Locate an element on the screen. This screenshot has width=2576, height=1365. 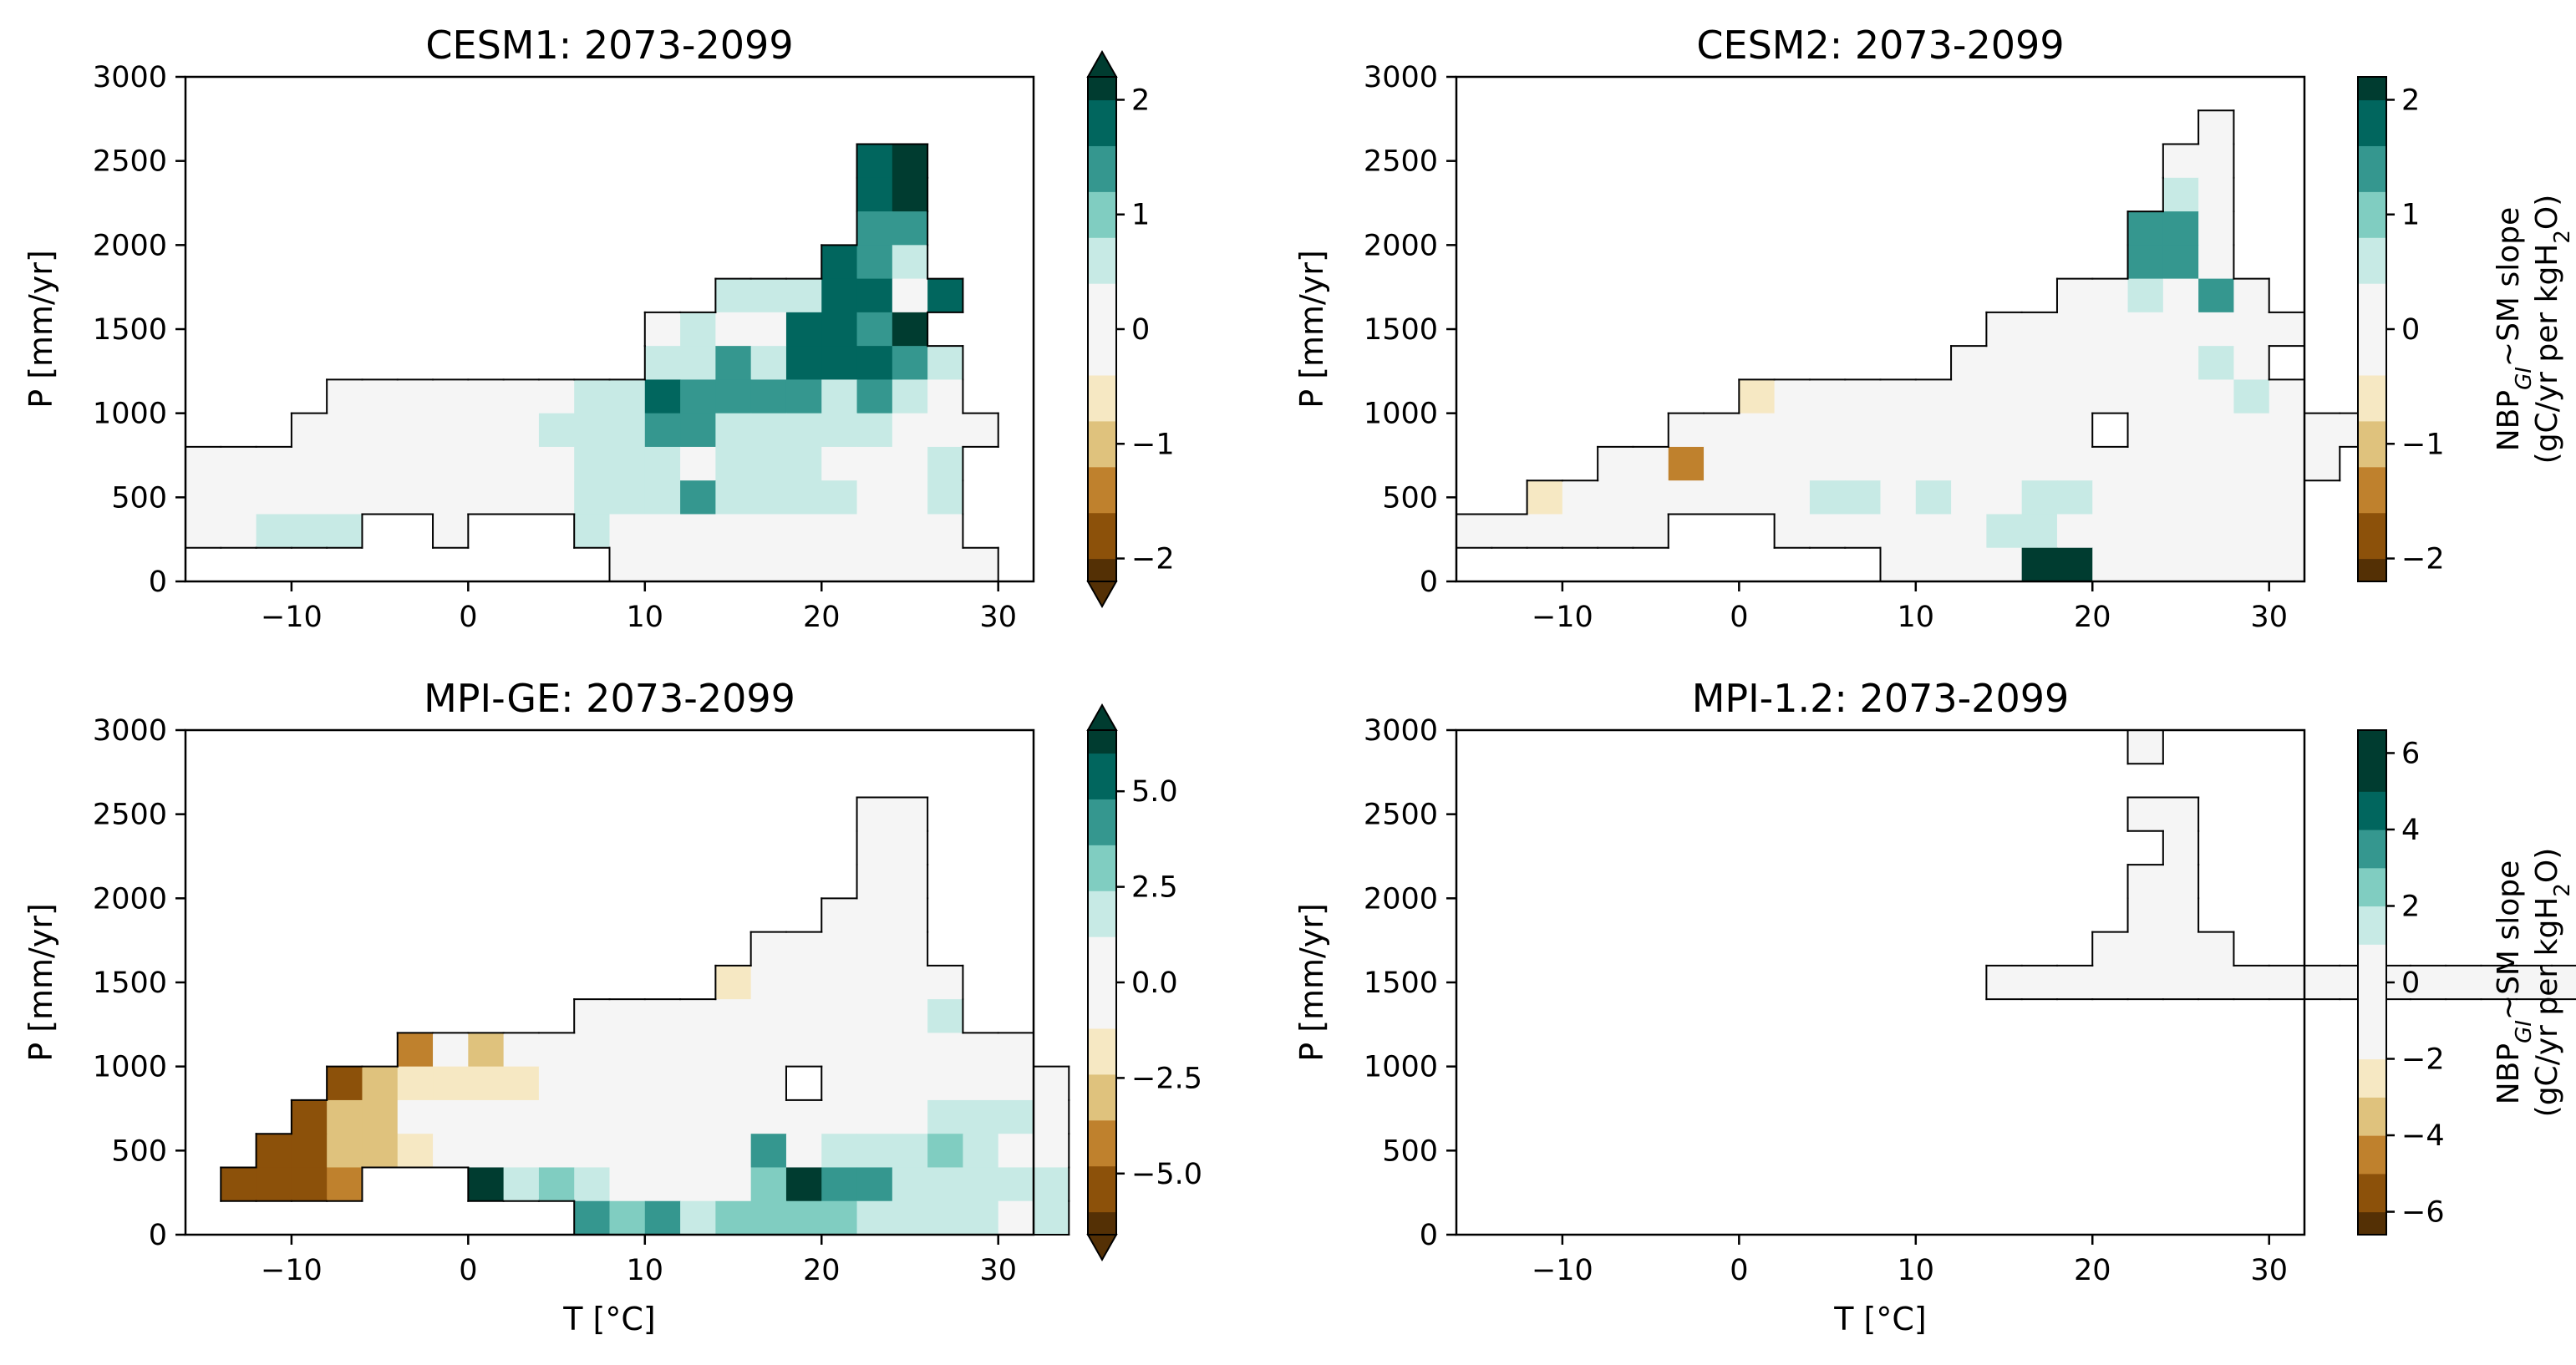
x-axis-label: T [°C] is located at coordinates (1879, 1319).